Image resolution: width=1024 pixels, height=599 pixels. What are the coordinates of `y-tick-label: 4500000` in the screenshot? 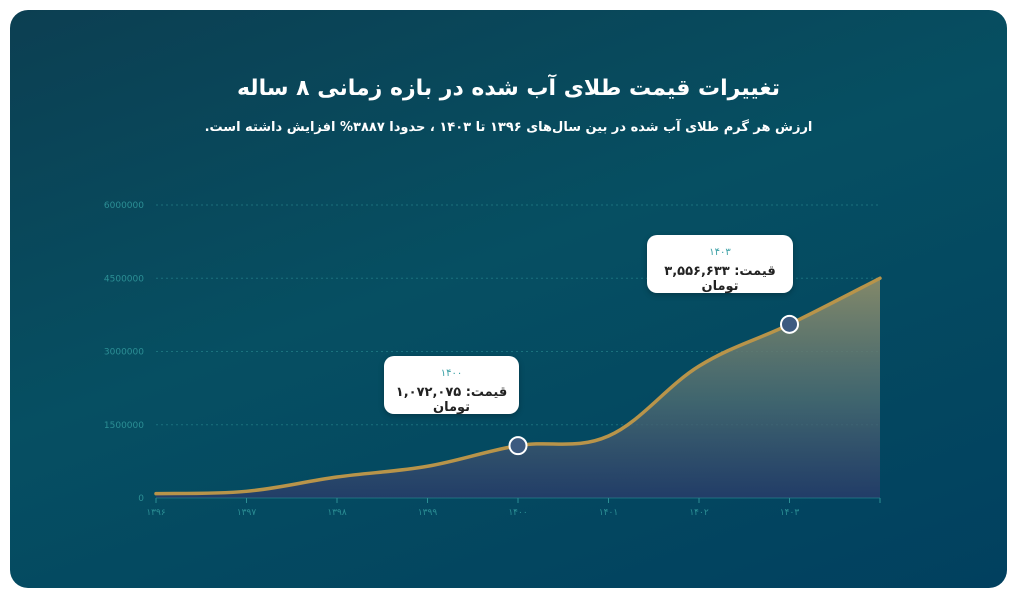 It's located at (124, 279).